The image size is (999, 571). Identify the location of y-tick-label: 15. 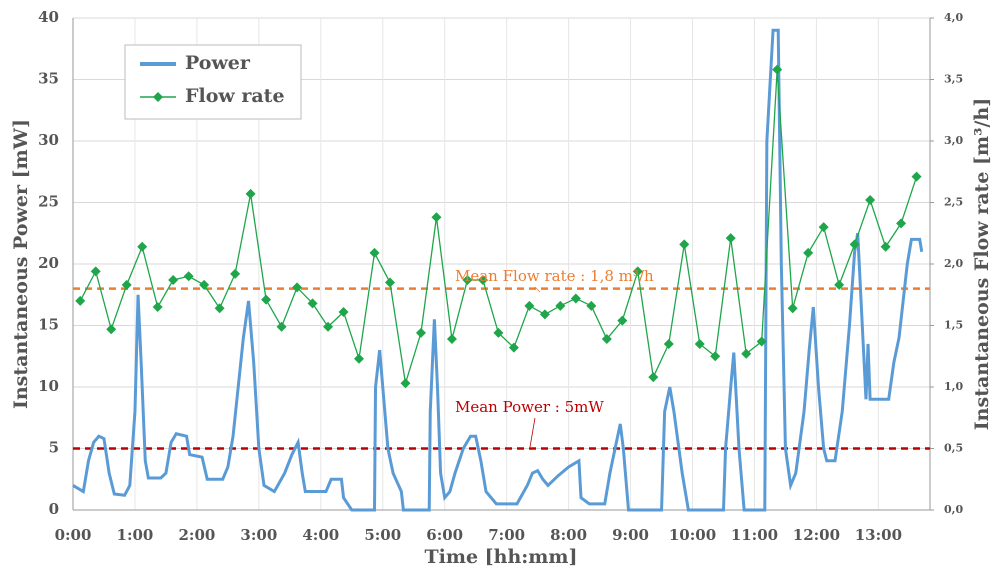
(48, 325).